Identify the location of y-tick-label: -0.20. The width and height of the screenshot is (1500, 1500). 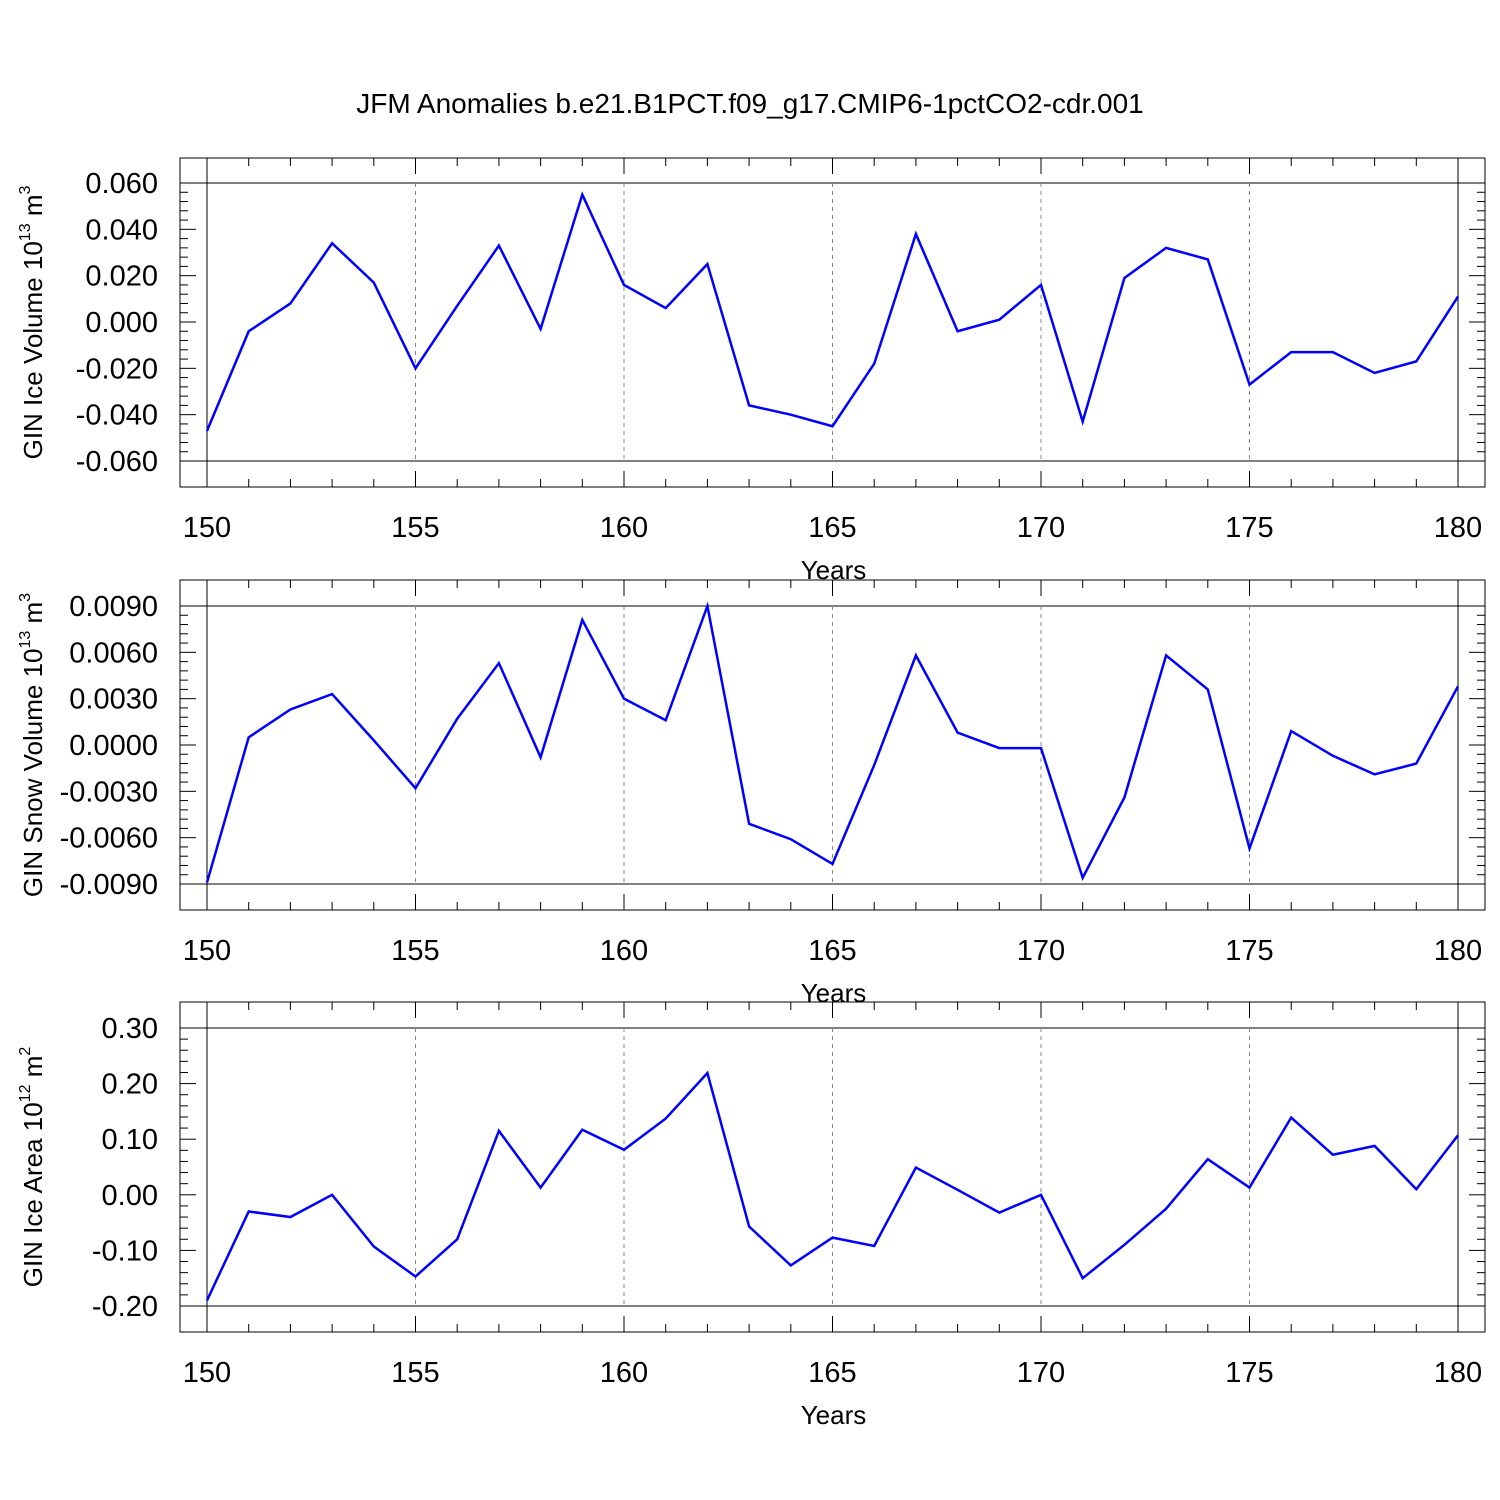
(125, 1307).